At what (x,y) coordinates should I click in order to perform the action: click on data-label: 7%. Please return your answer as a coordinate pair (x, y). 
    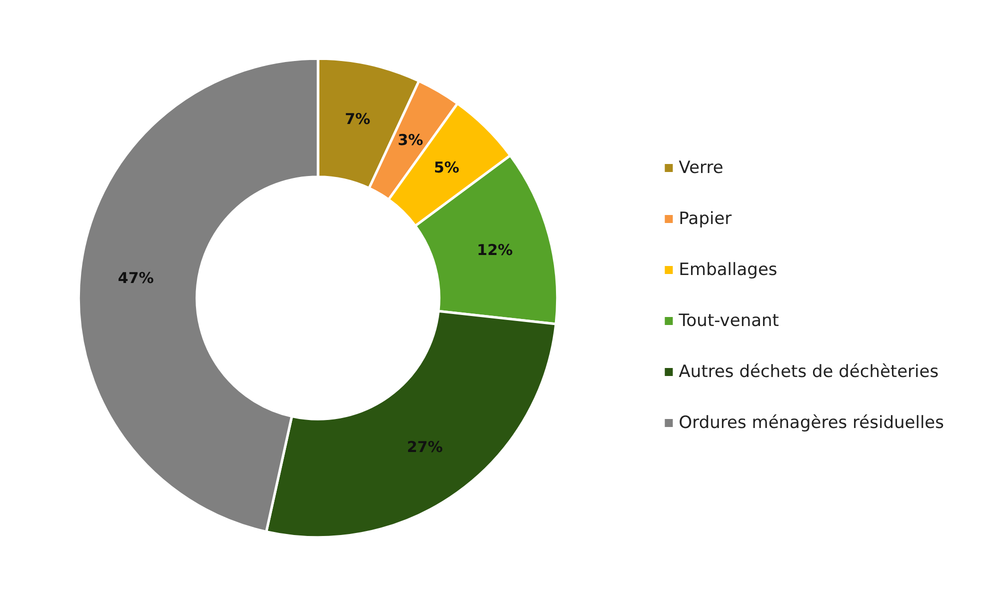
    Looking at the image, I should click on (357, 119).